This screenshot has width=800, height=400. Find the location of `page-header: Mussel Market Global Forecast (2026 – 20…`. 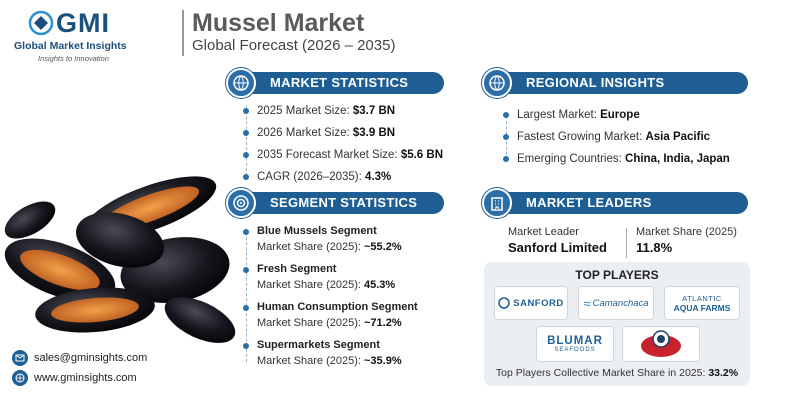

page-header: Mussel Market Global Forecast (2026 – 20… is located at coordinates (288, 33).